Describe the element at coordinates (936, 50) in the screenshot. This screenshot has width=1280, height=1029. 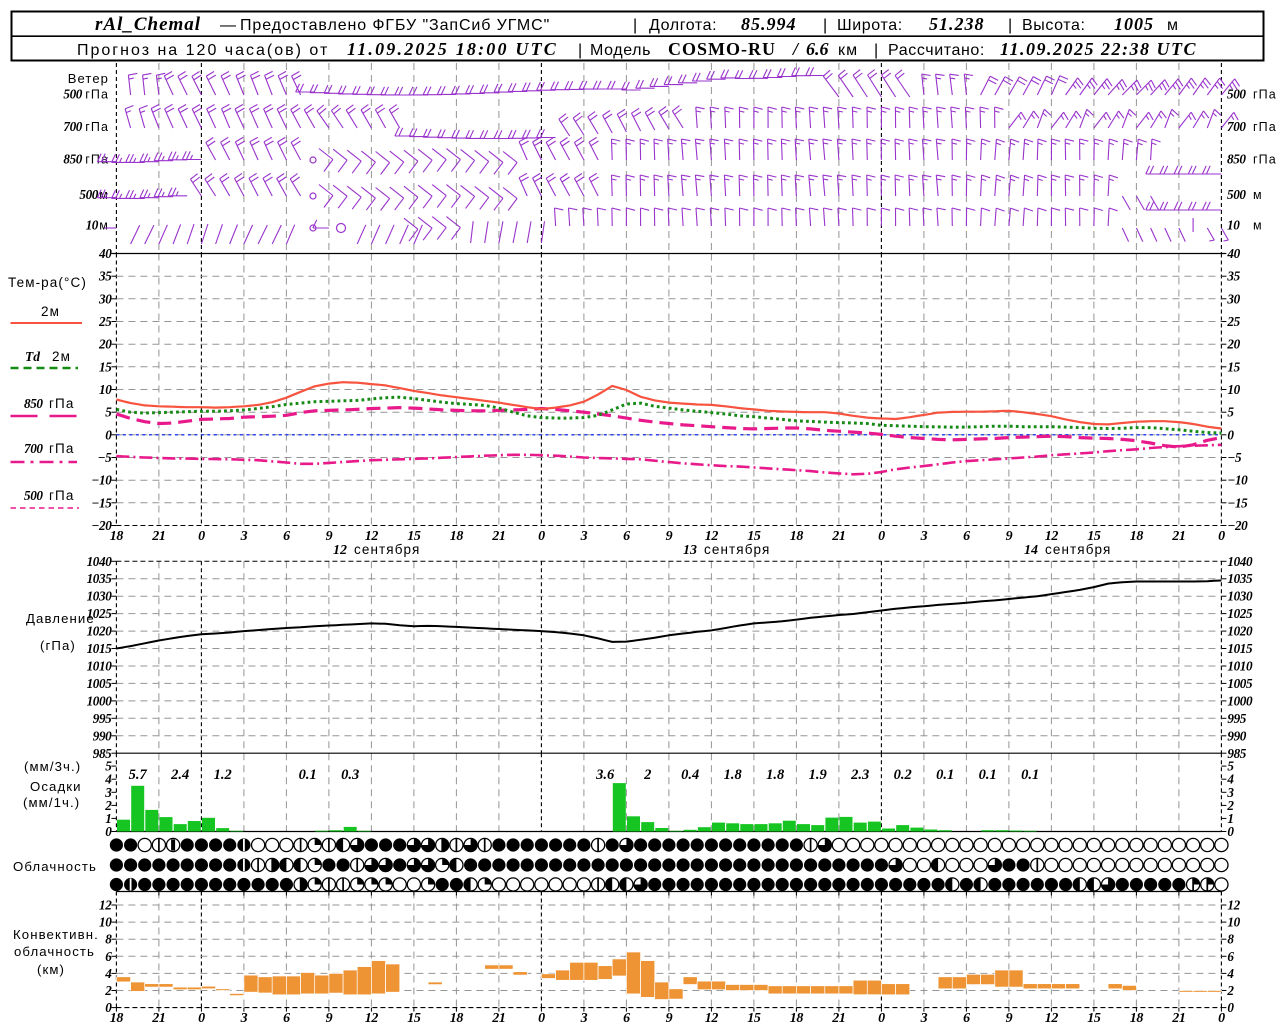
I see `svg-text: Рассчитано:` at that location.